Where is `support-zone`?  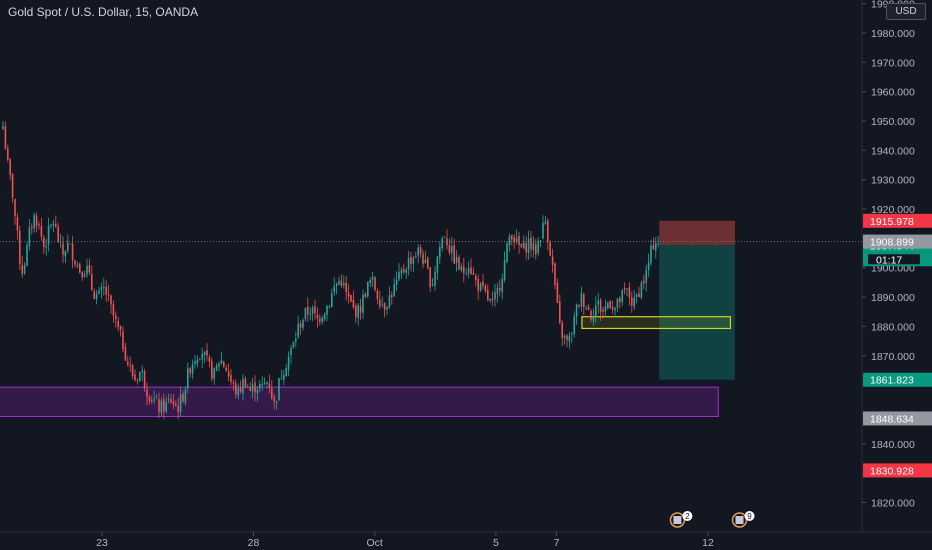
support-zone is located at coordinates (359, 402).